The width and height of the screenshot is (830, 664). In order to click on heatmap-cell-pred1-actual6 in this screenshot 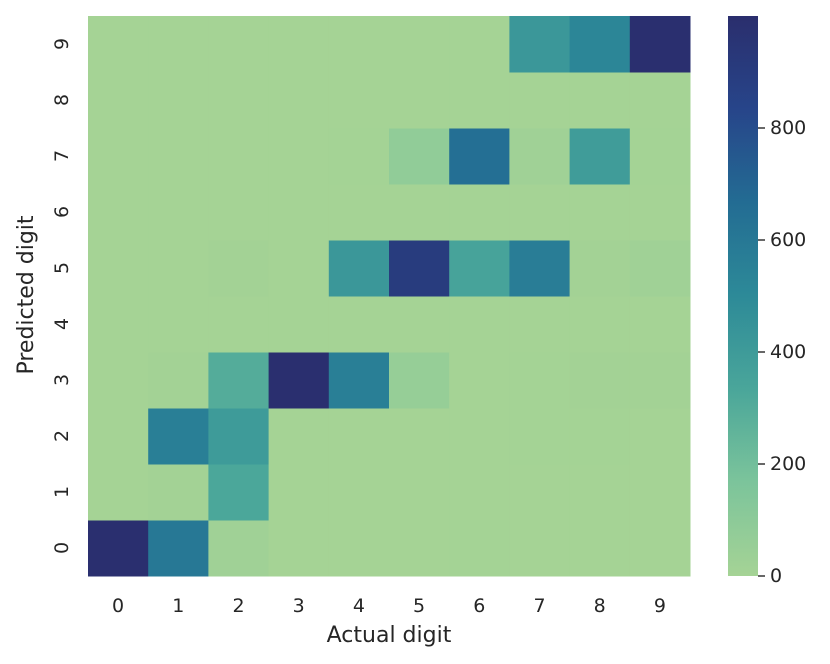, I will do `click(479, 492)`.